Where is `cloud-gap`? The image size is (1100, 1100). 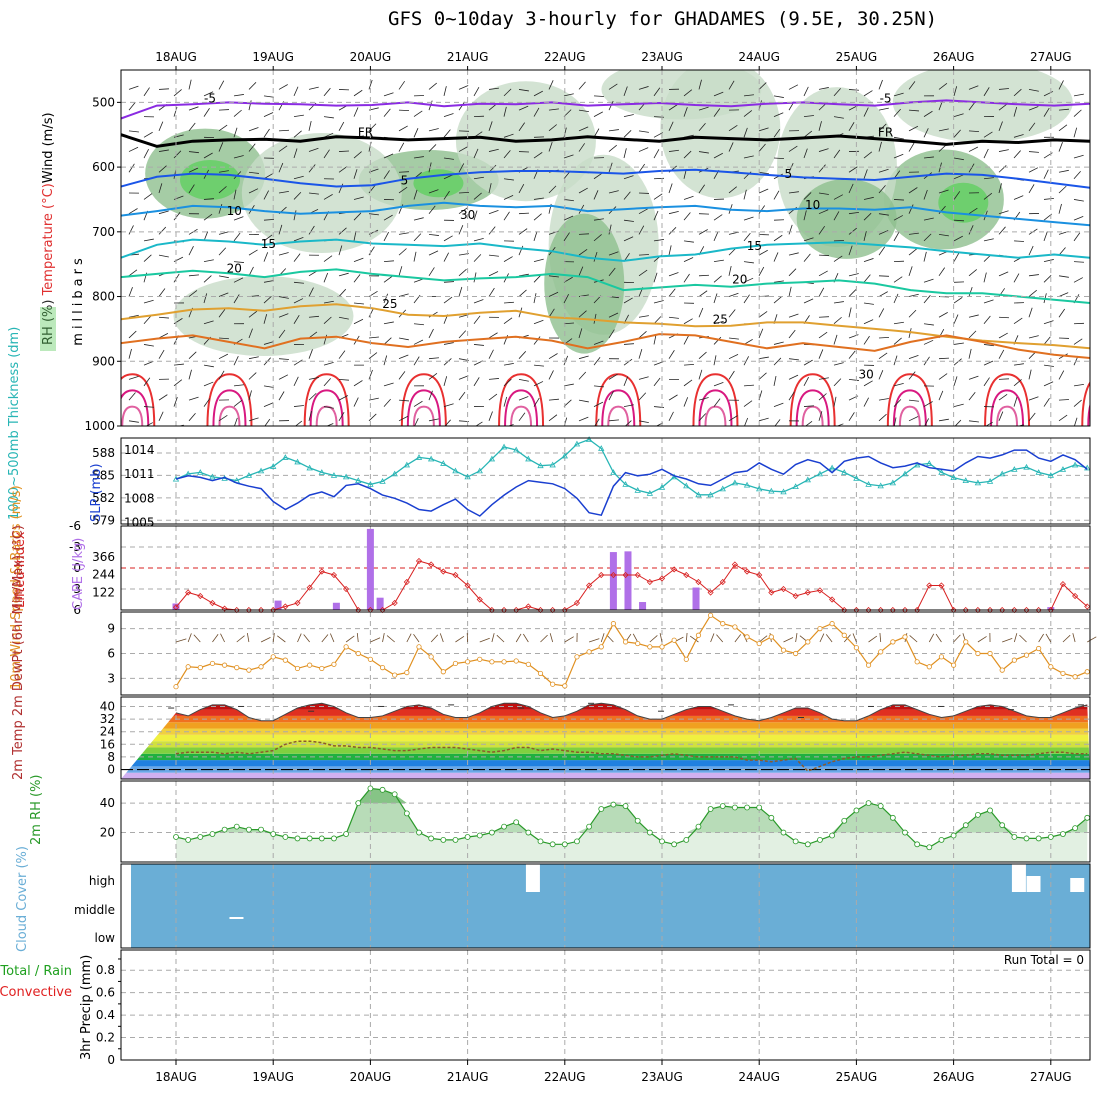
cloud-gap is located at coordinates (532, 878).